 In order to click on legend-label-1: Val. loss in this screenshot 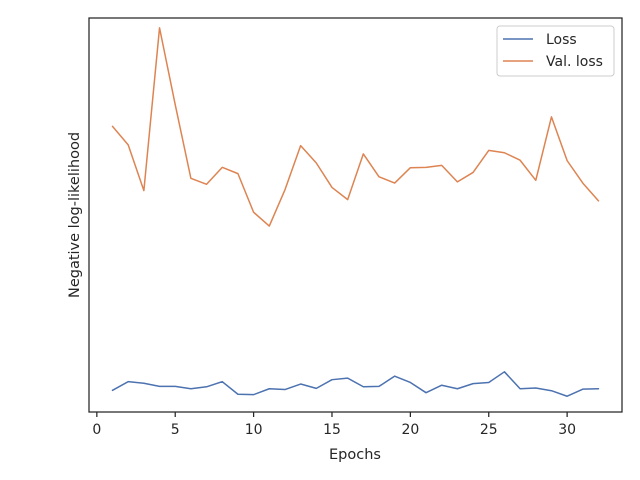, I will do `click(574, 62)`.